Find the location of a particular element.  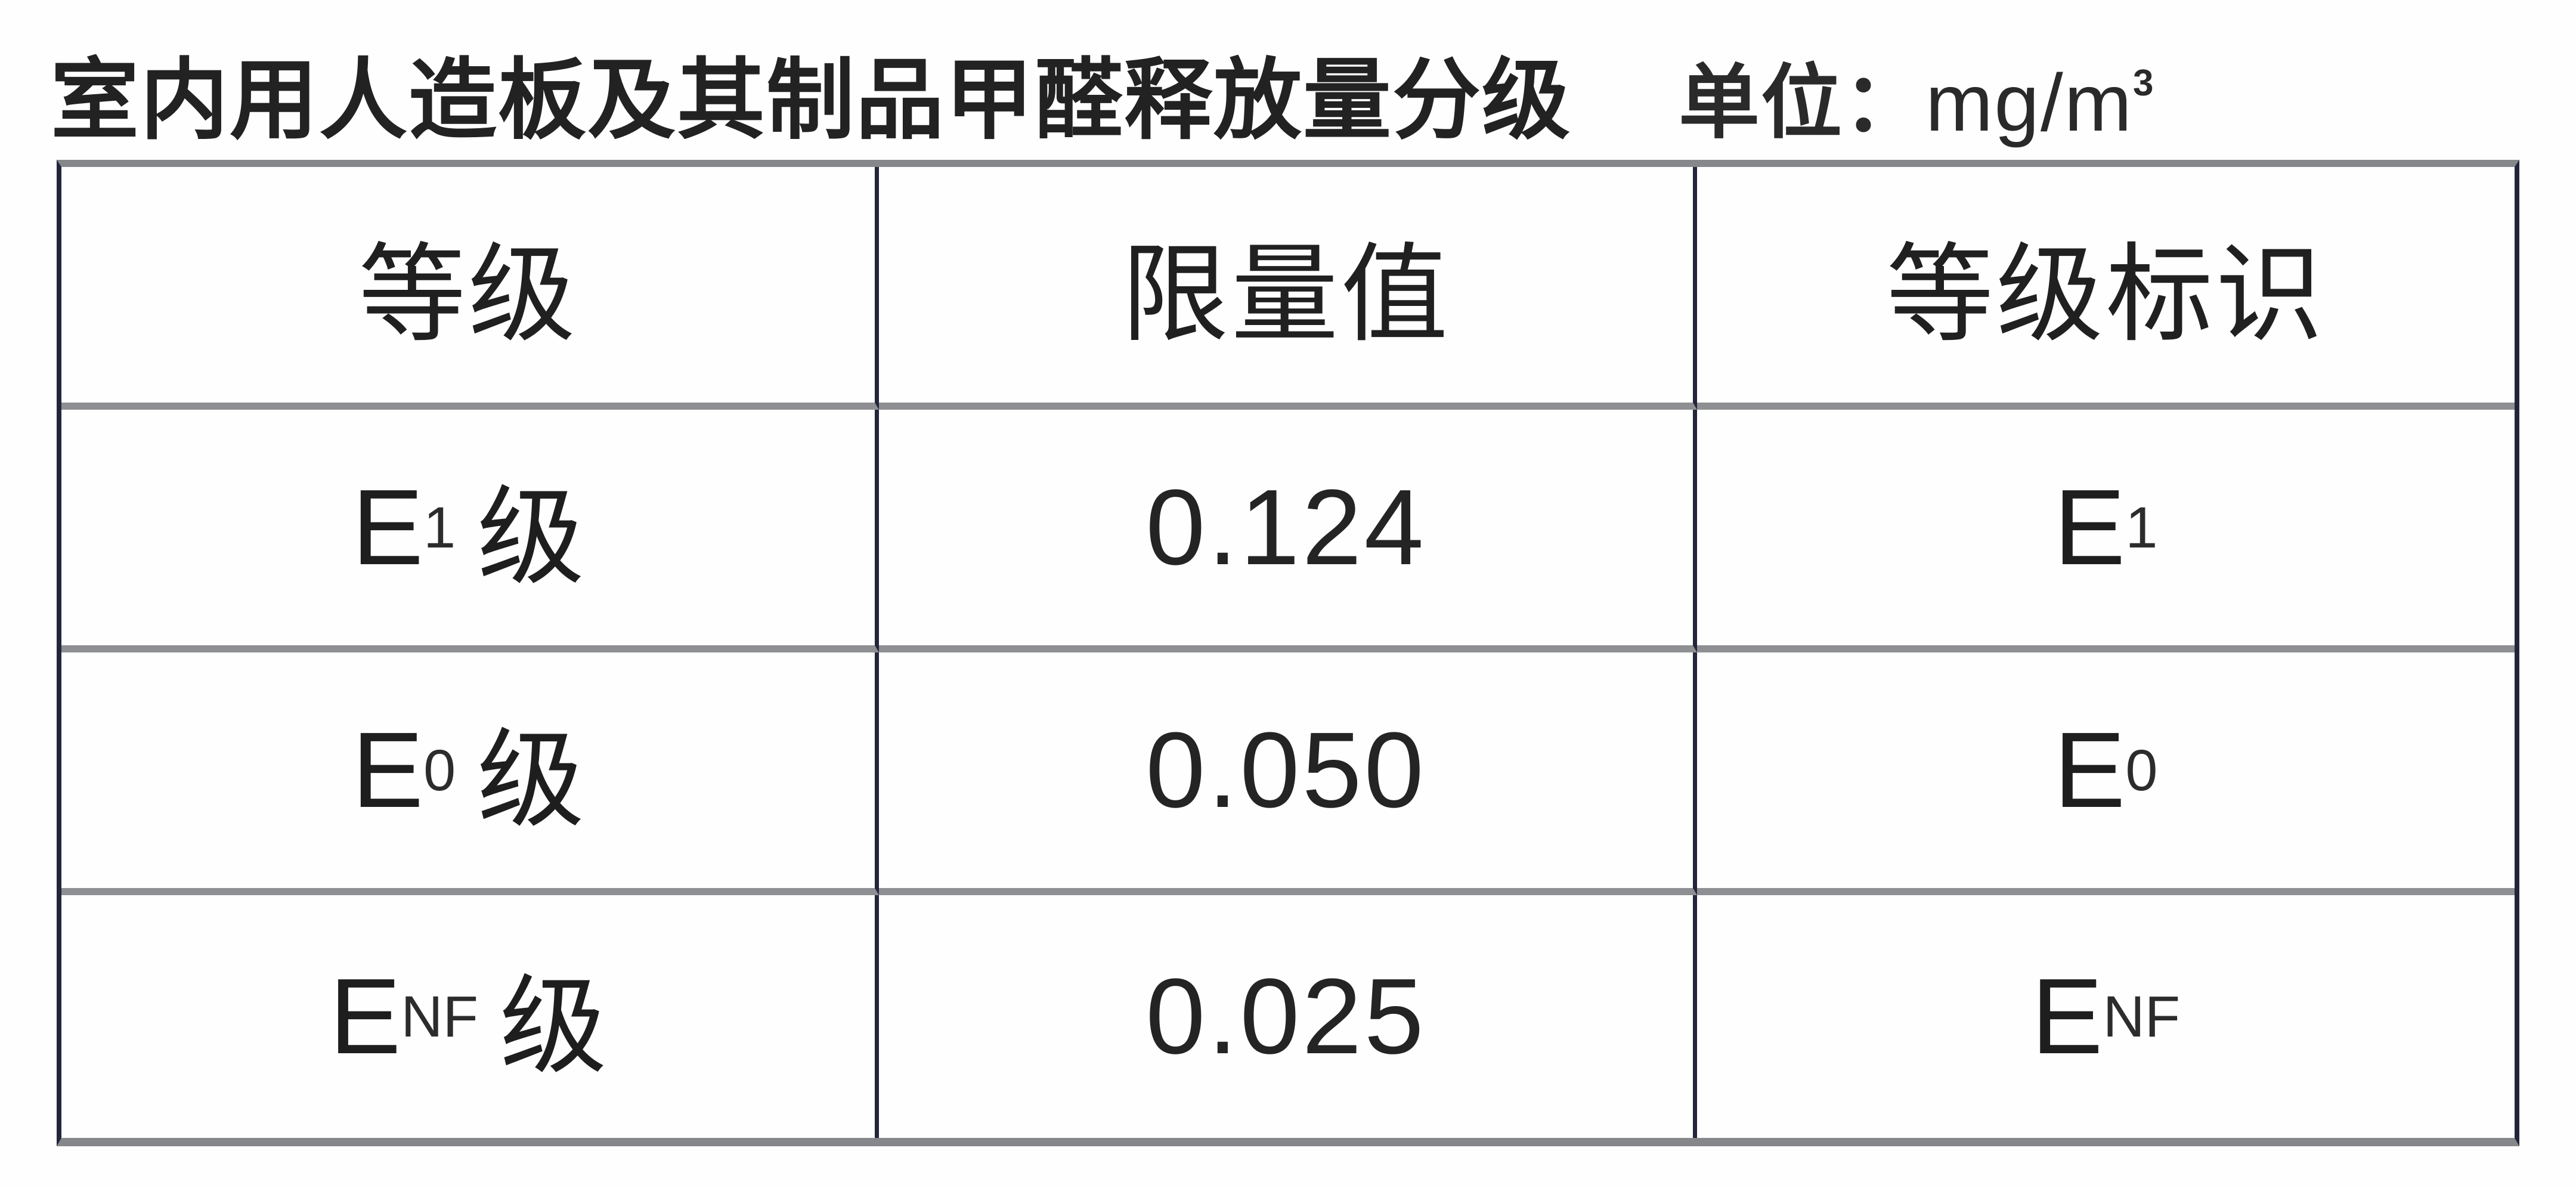

cell-grade: E NF 级 is located at coordinates (470, 1016).